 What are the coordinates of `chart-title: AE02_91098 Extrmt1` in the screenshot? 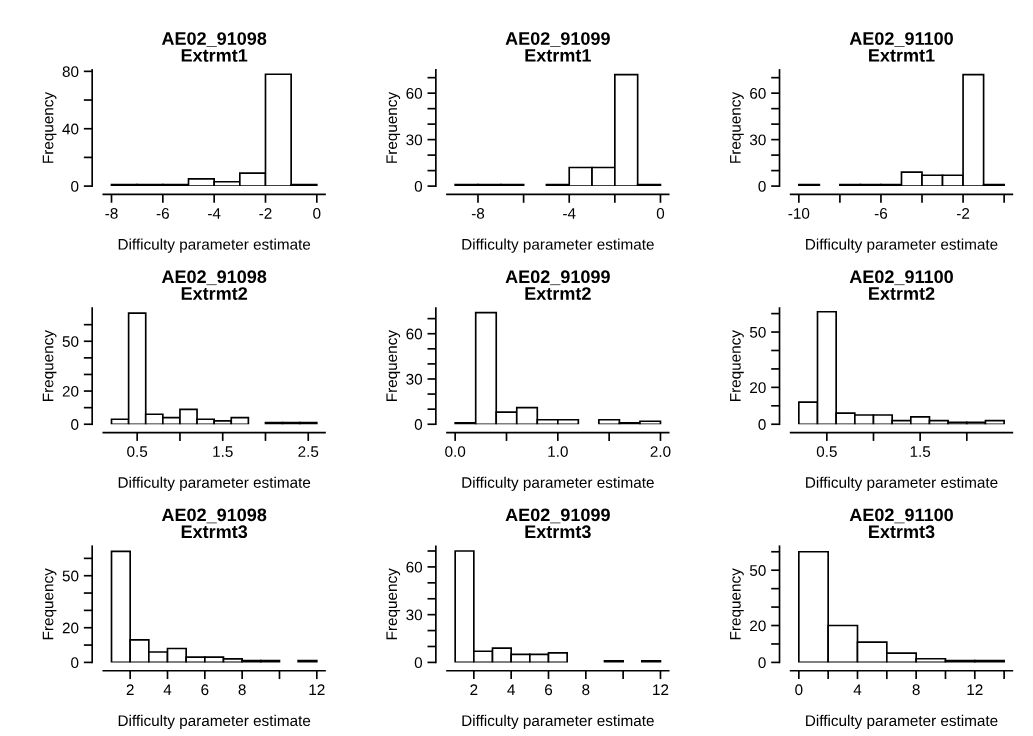 It's located at (214, 47).